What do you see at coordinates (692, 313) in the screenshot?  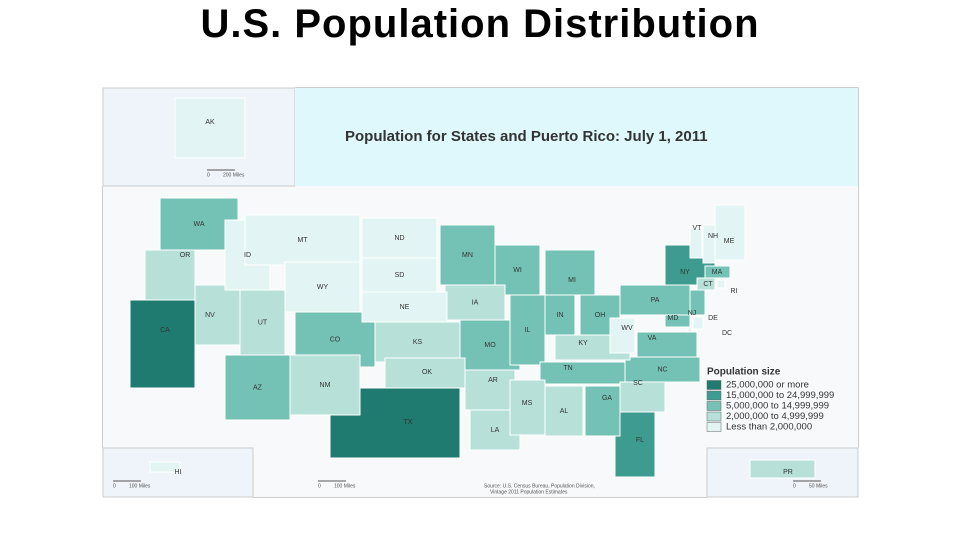 I see `state-label: NJ` at bounding box center [692, 313].